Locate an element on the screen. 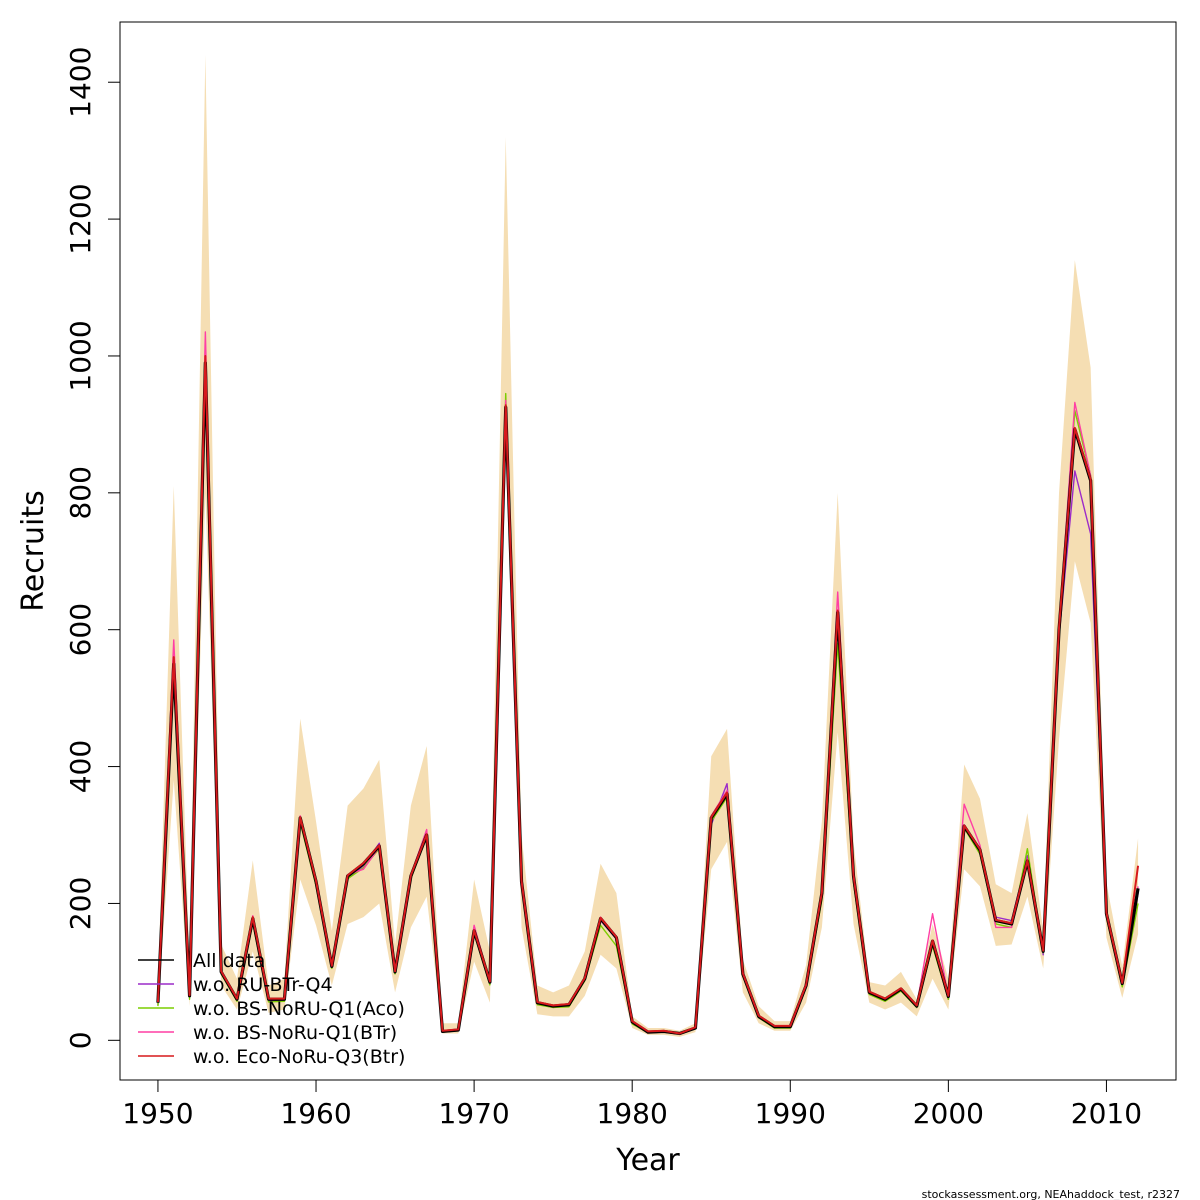  x-tick-label: 1980 is located at coordinates (632, 1113).